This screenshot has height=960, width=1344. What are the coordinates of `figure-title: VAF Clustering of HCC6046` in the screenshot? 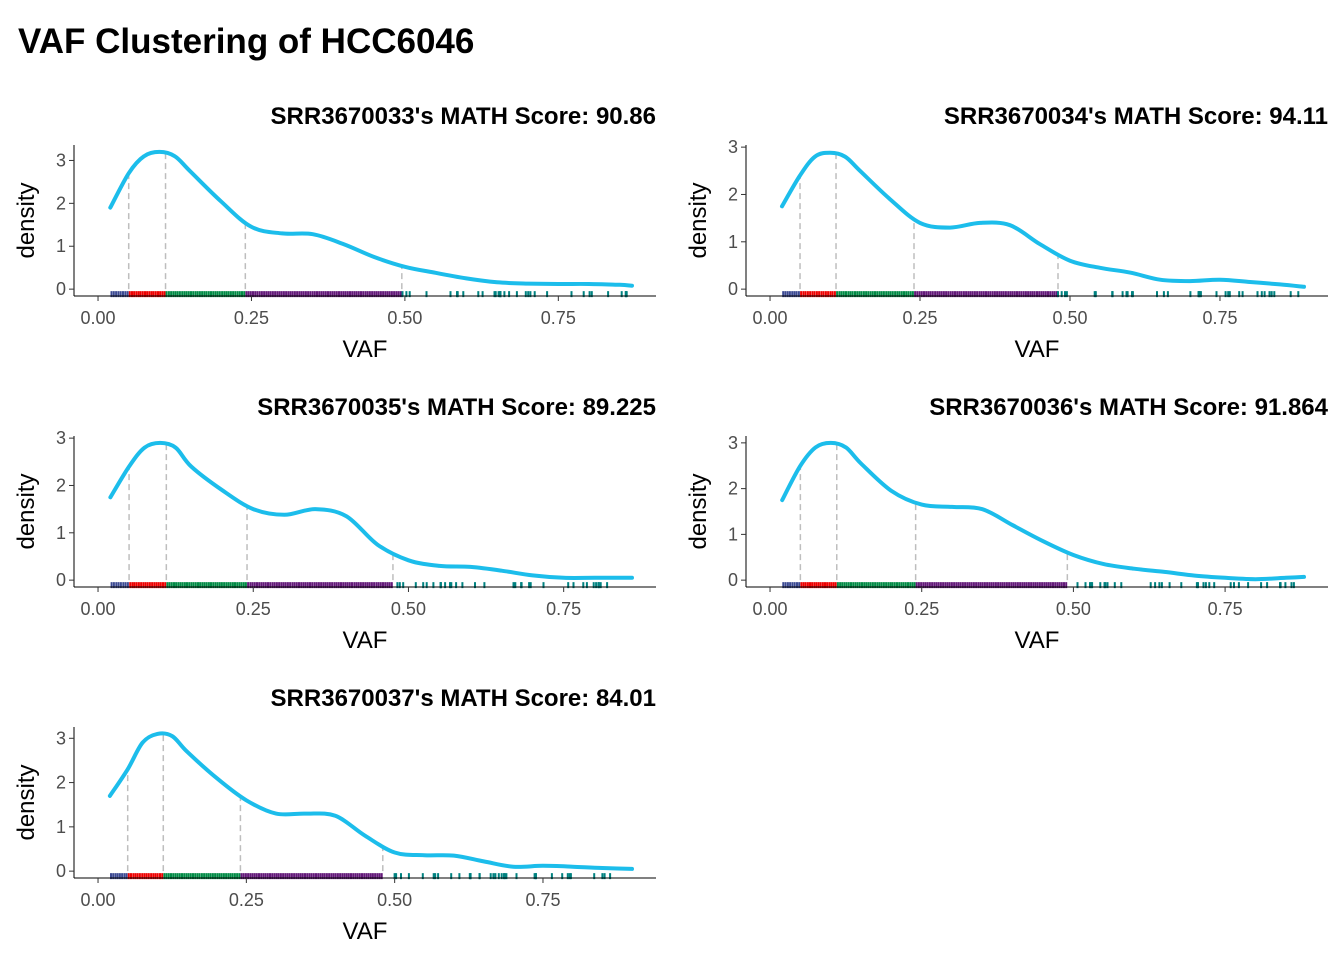 It's located at (246, 41).